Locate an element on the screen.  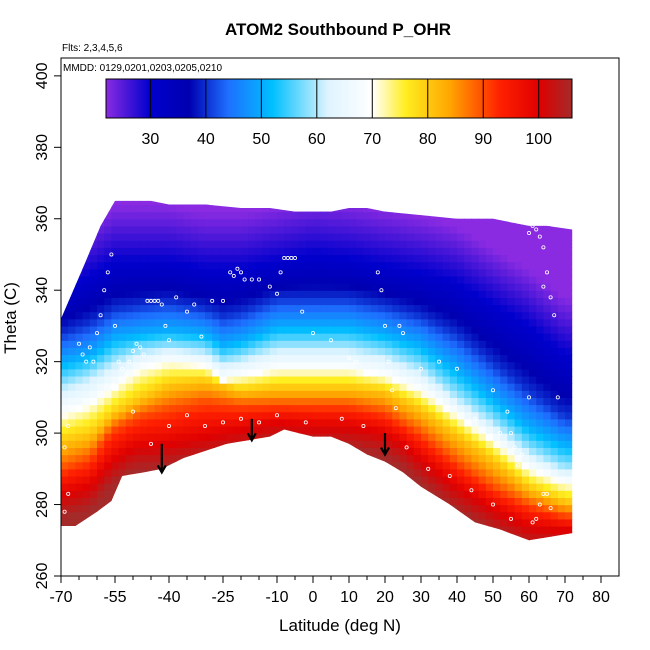
arrows is located at coordinates (273, 446).